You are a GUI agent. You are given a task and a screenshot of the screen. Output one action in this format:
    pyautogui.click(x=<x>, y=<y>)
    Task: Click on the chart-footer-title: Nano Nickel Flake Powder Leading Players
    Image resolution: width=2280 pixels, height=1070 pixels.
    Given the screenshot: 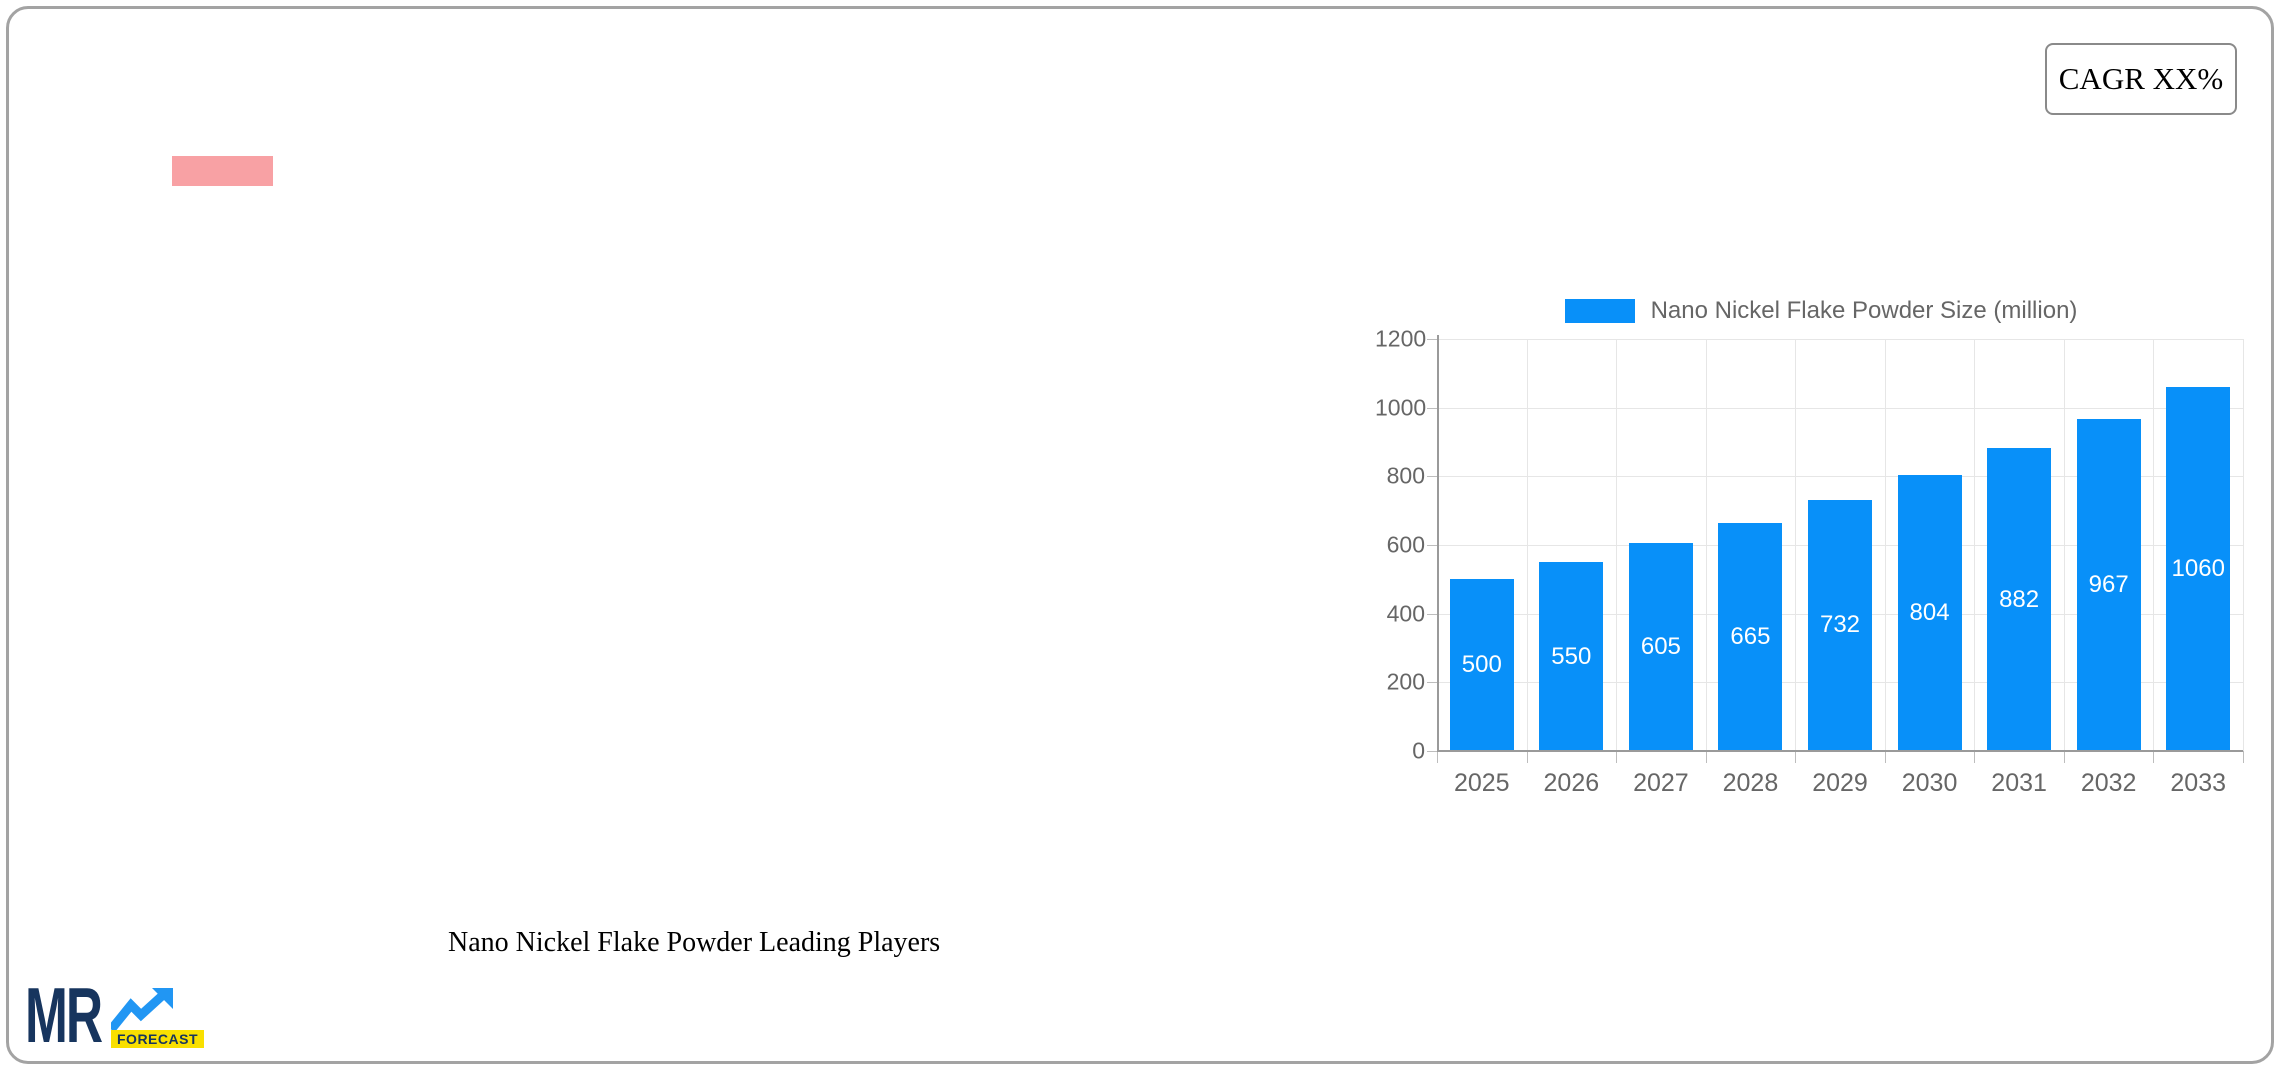 What is the action you would take?
    pyautogui.click(x=694, y=942)
    